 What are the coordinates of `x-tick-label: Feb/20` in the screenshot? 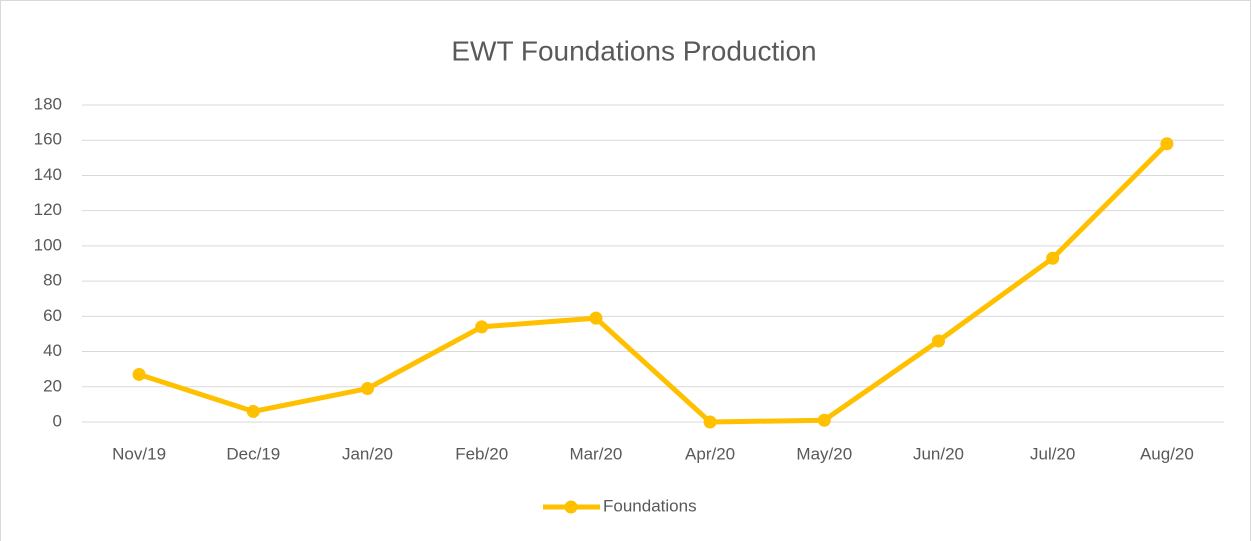 It's located at (481, 453).